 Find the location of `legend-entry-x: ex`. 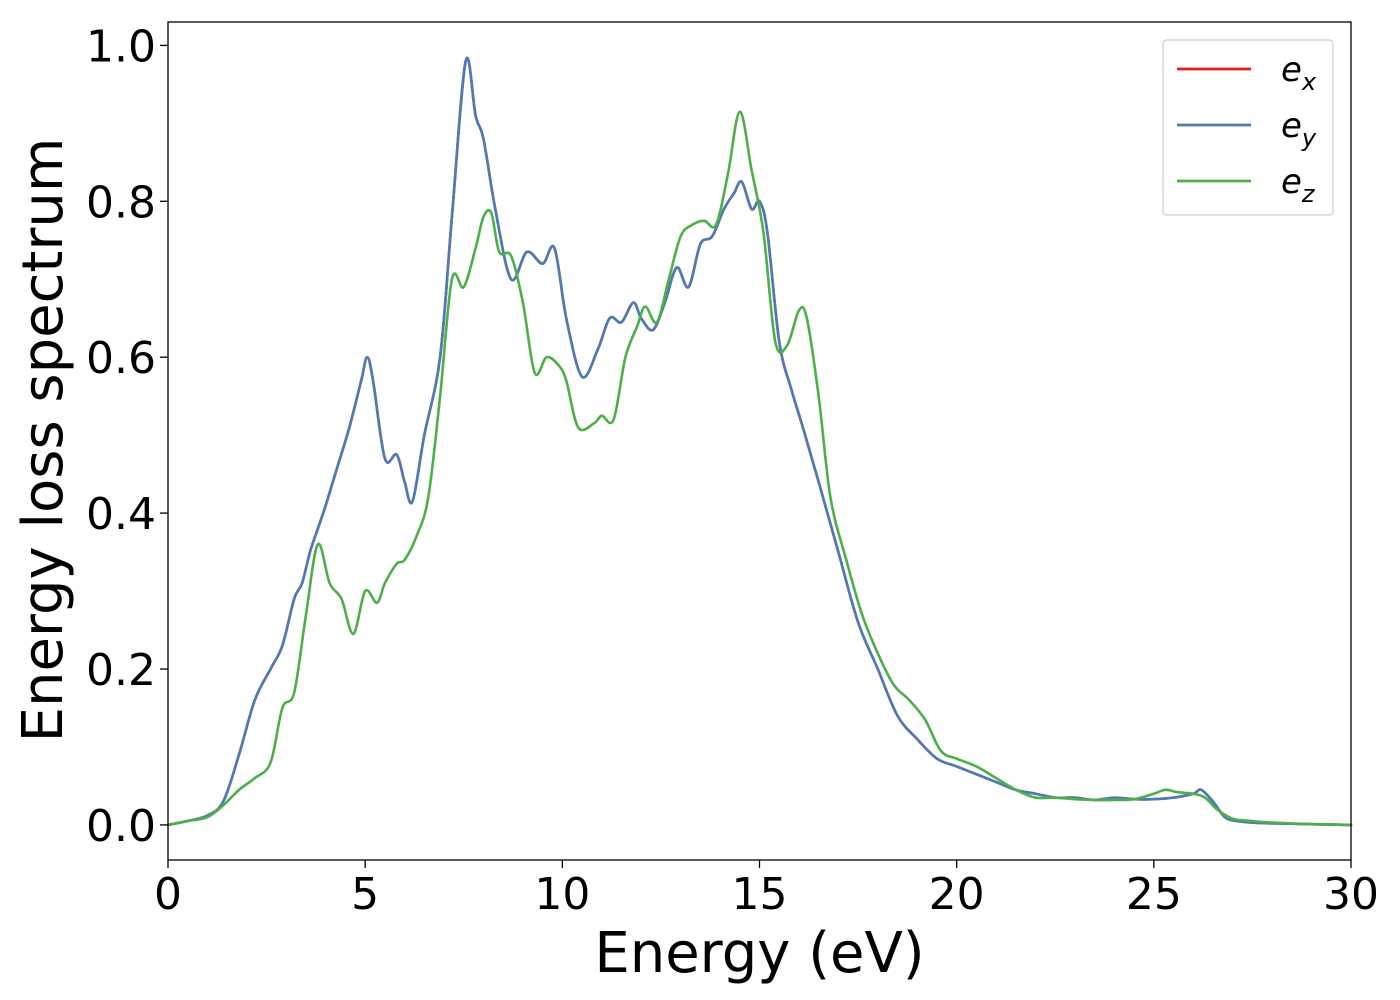

legend-entry-x: ex is located at coordinates (1247, 73).